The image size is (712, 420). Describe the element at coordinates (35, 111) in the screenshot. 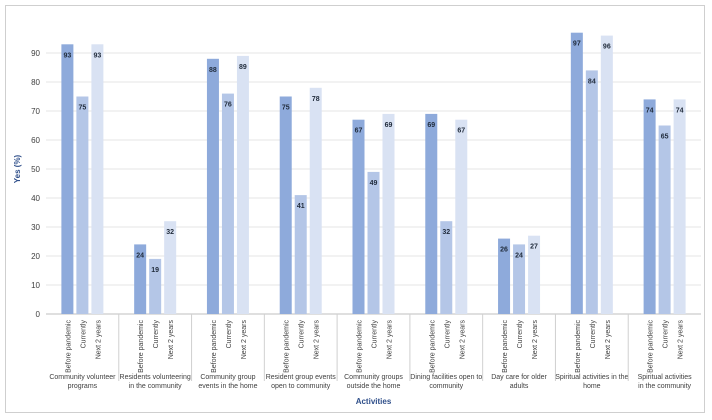

I see `y-tick-label: 70` at that location.